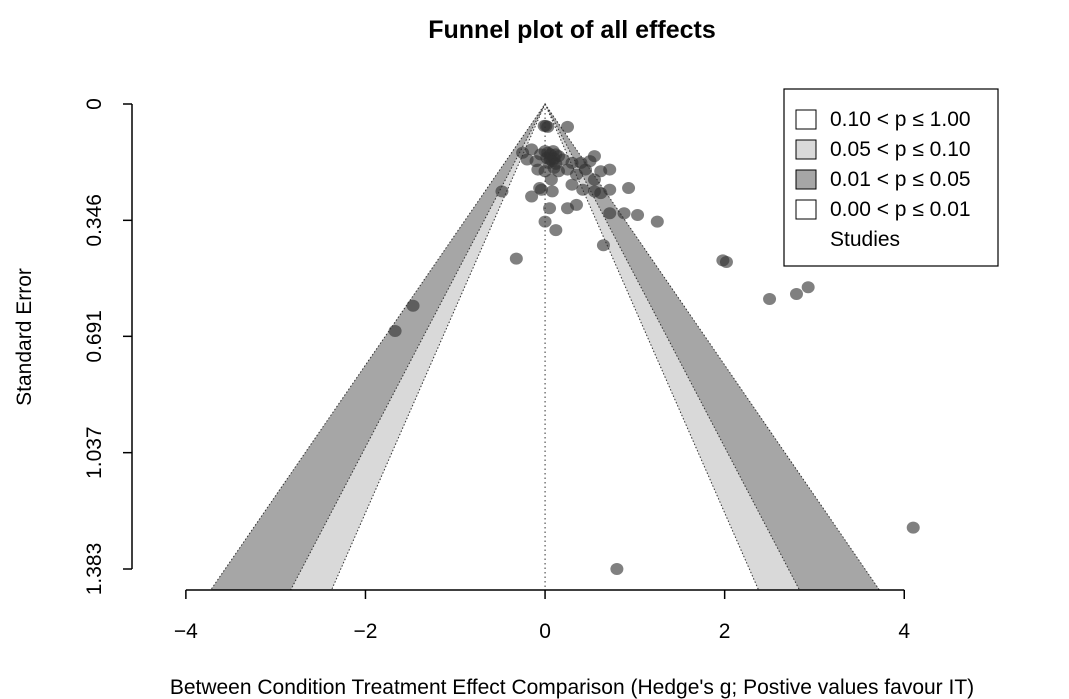  What do you see at coordinates (725, 631) in the screenshot?
I see `x-tick-label: 2` at bounding box center [725, 631].